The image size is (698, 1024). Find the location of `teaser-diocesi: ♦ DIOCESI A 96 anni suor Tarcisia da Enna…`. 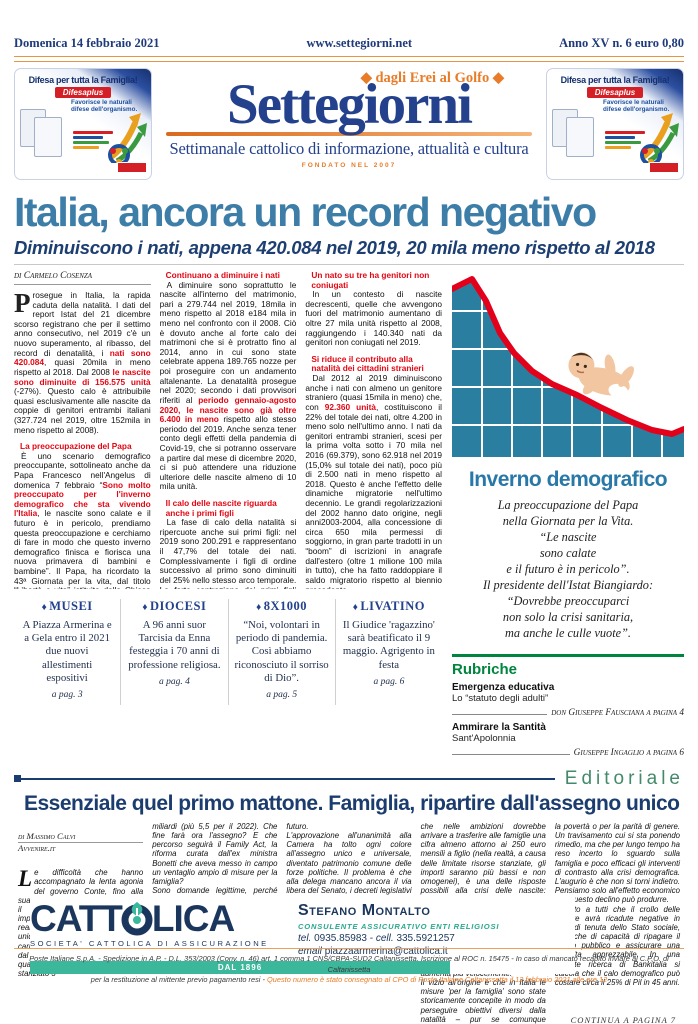

teaser-diocesi: ♦ DIOCESI A 96 anni suor Tarcisia da Enna… is located at coordinates (173, 652).